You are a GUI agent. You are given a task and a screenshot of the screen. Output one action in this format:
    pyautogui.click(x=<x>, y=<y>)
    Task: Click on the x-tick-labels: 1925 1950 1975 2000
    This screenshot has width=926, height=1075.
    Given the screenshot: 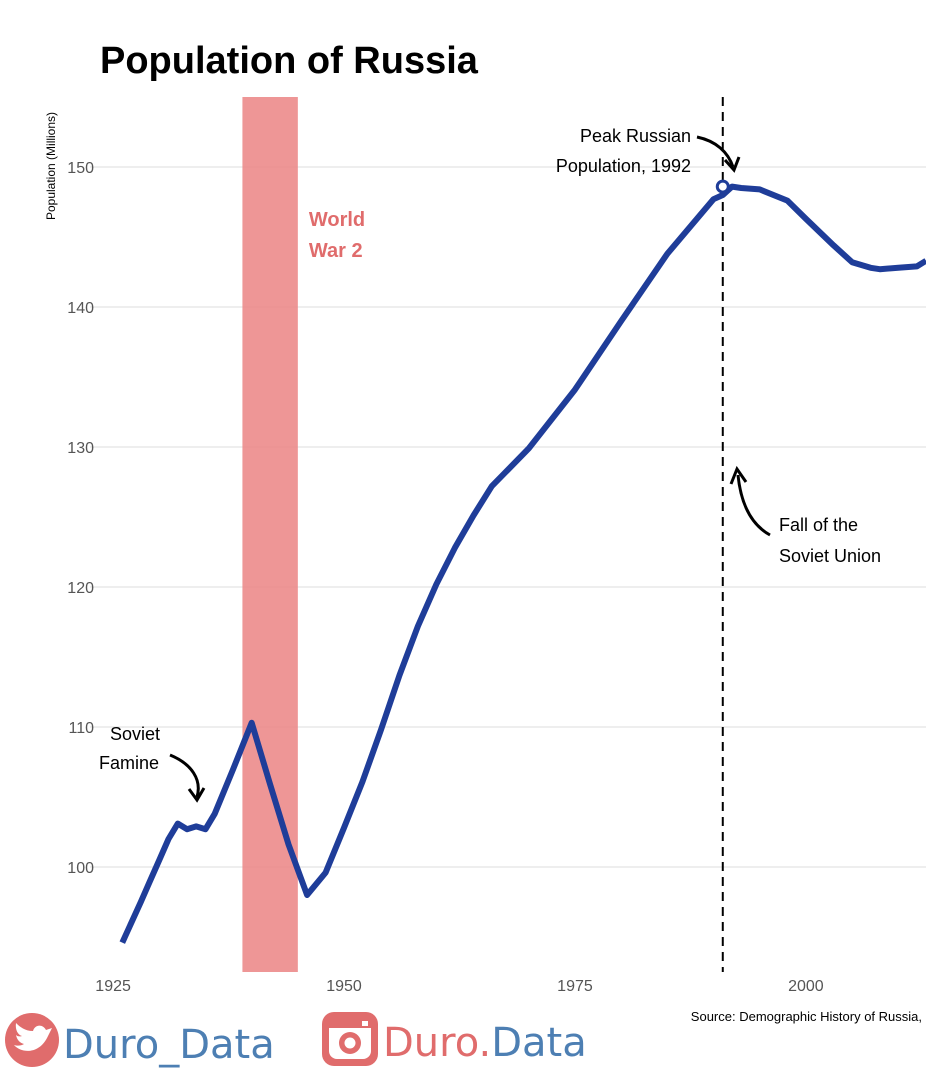 What is the action you would take?
    pyautogui.click(x=459, y=986)
    